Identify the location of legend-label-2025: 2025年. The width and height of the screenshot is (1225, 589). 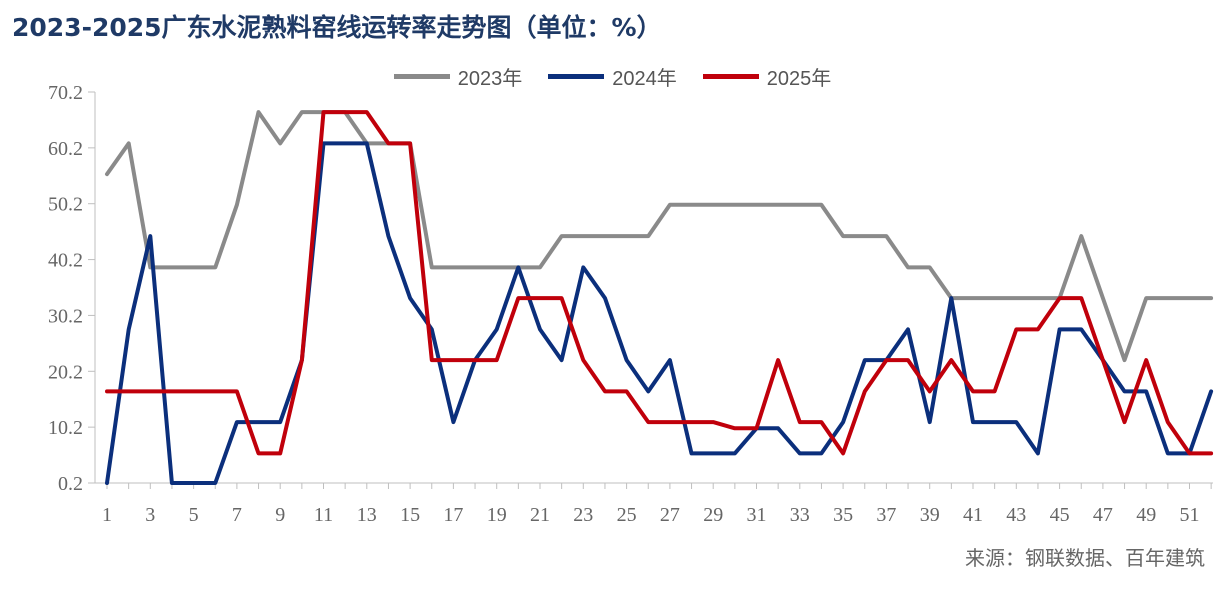
(799, 79).